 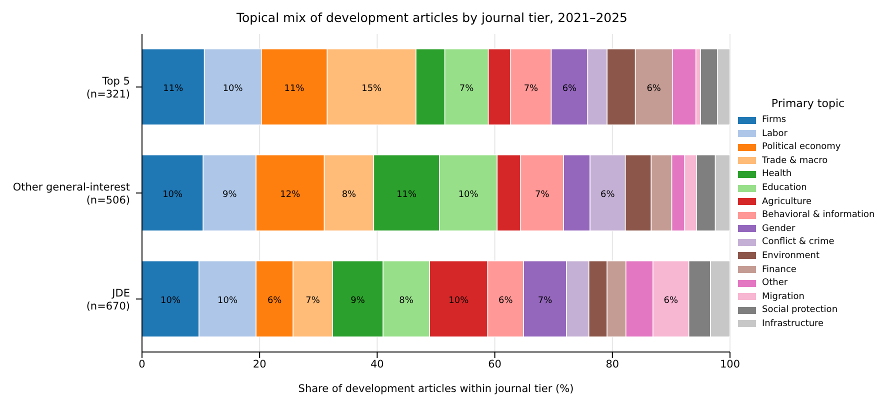 I want to click on legend-label: Firms, so click(x=774, y=120).